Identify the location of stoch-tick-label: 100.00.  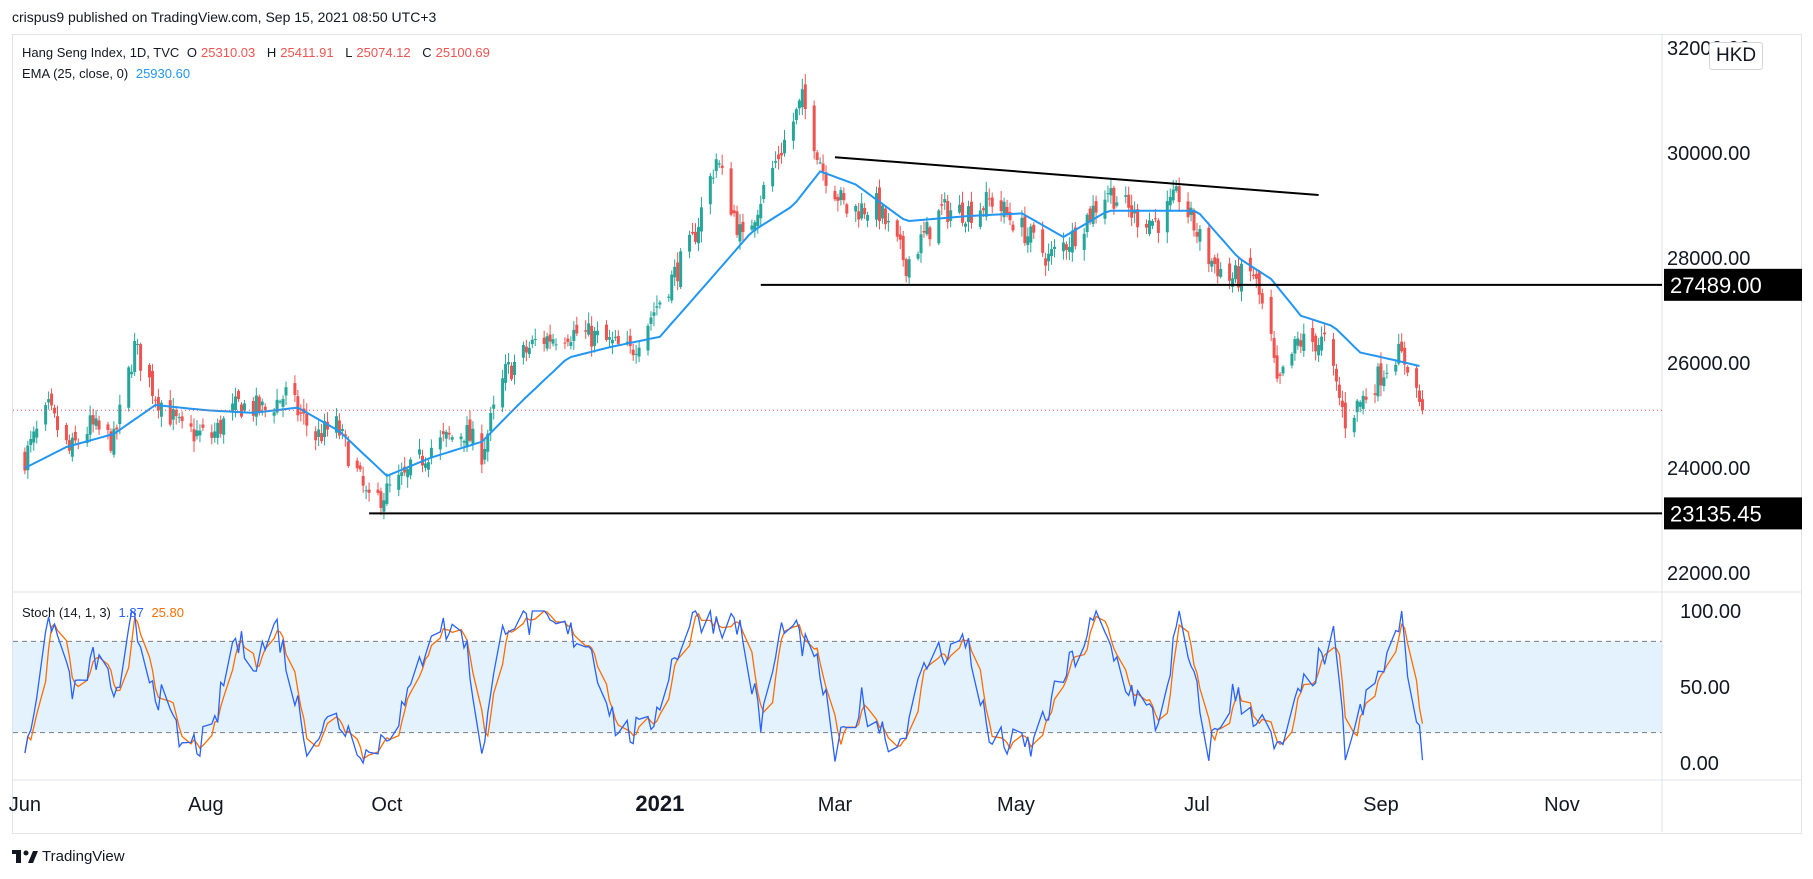
(1710, 612).